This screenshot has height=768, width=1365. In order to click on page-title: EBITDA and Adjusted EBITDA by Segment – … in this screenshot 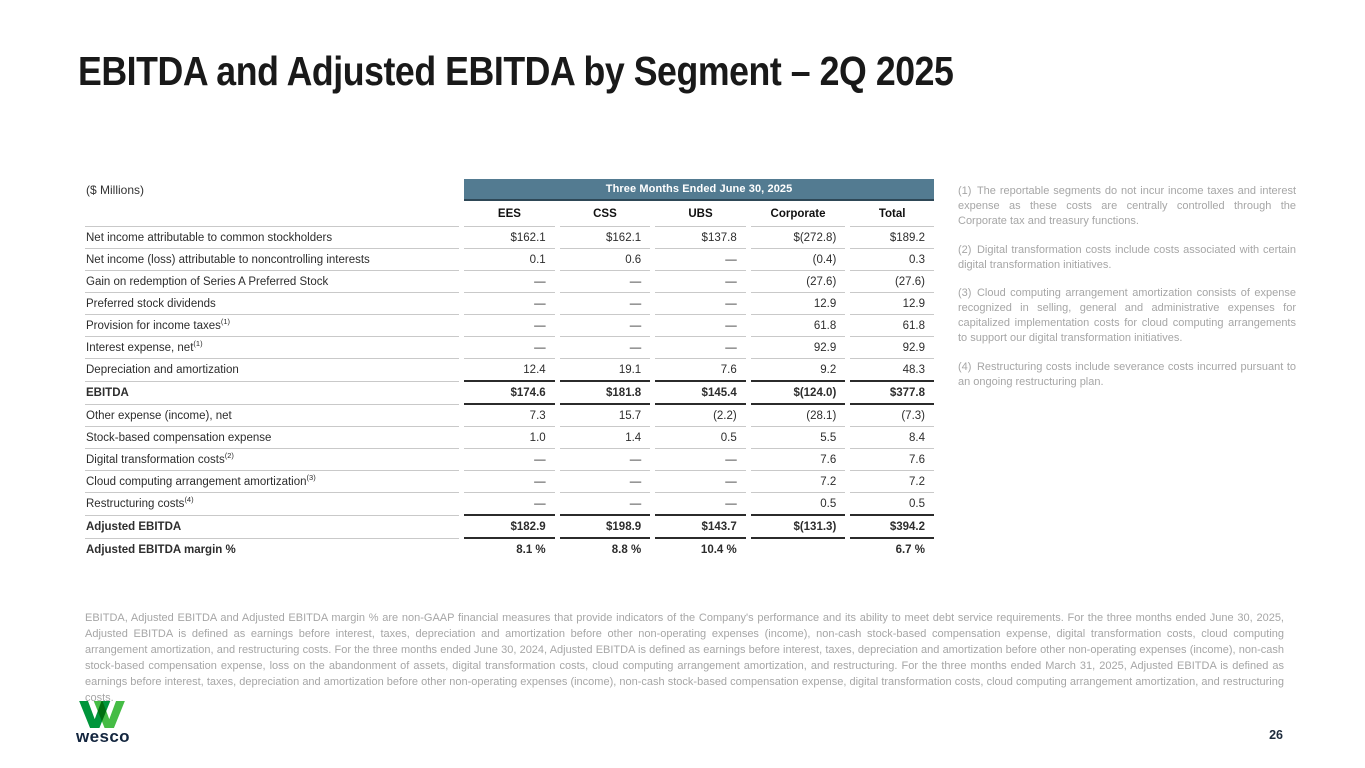, I will do `click(516, 71)`.